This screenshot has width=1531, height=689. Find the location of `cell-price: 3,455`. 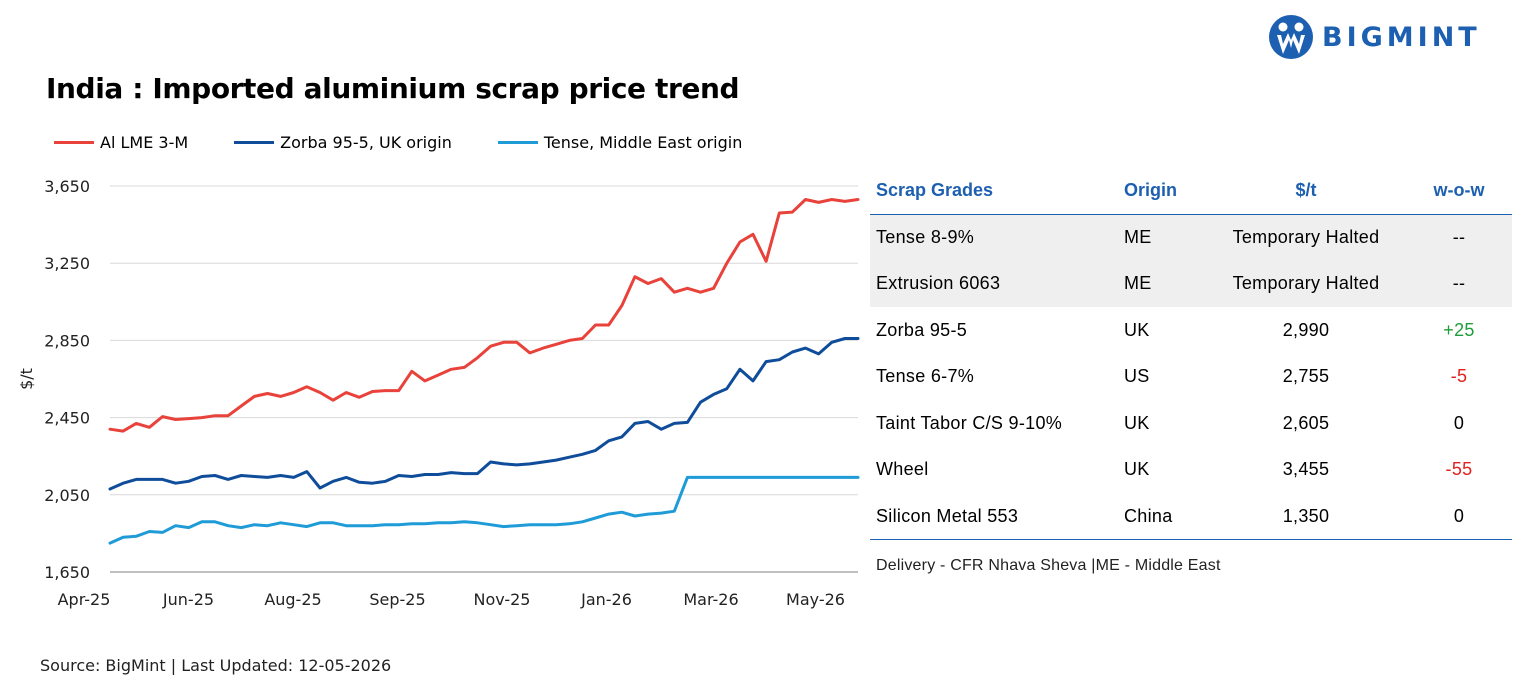

cell-price: 3,455 is located at coordinates (1306, 469).